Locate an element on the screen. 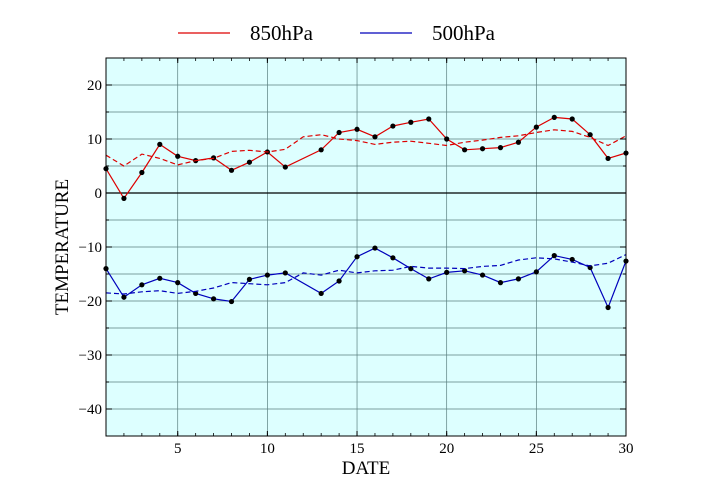 Image resolution: width=702 pixels, height=496 pixels. legend: 850hPa 500hPa is located at coordinates (337, 33).